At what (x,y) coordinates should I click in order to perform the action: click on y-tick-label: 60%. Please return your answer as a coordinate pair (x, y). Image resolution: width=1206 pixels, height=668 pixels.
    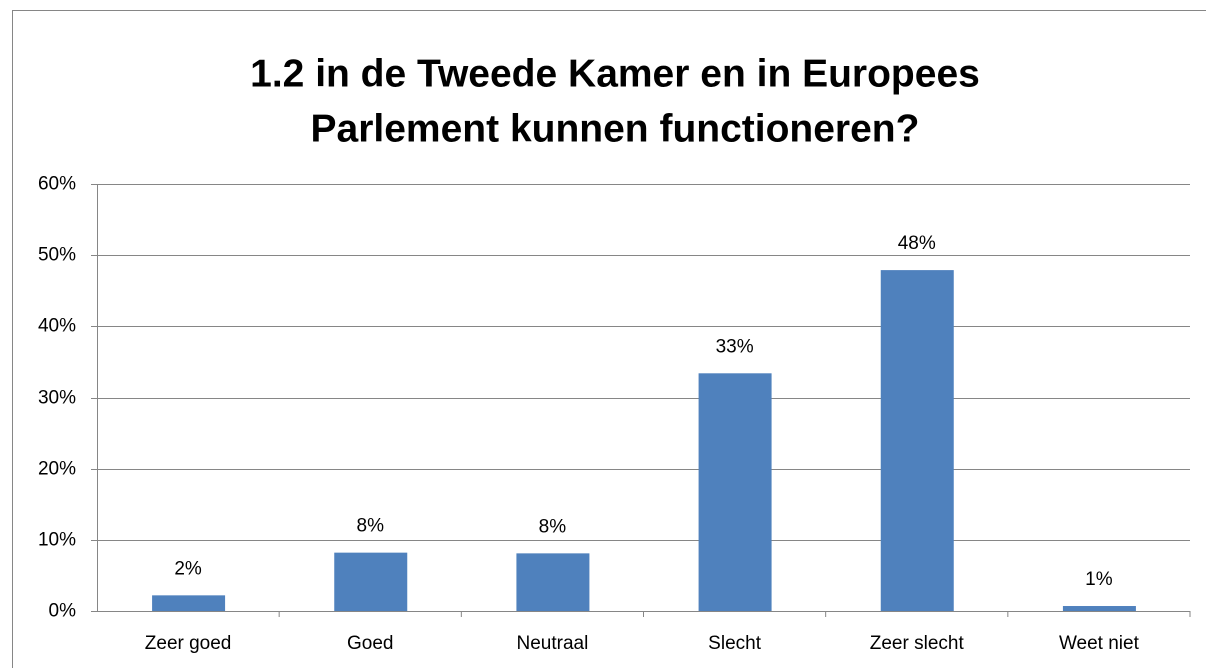
    Looking at the image, I should click on (57, 184).